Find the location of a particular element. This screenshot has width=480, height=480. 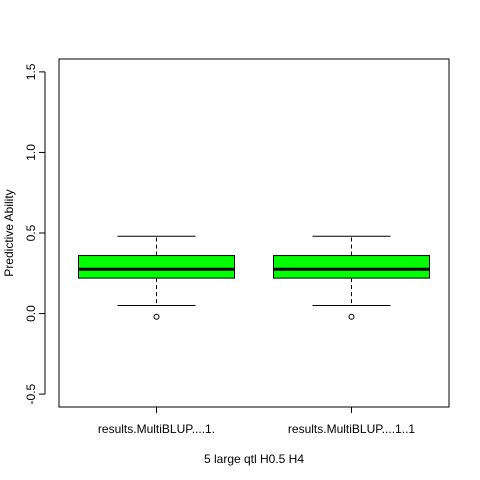

y-tick-label: 0.0 is located at coordinates (31, 313).